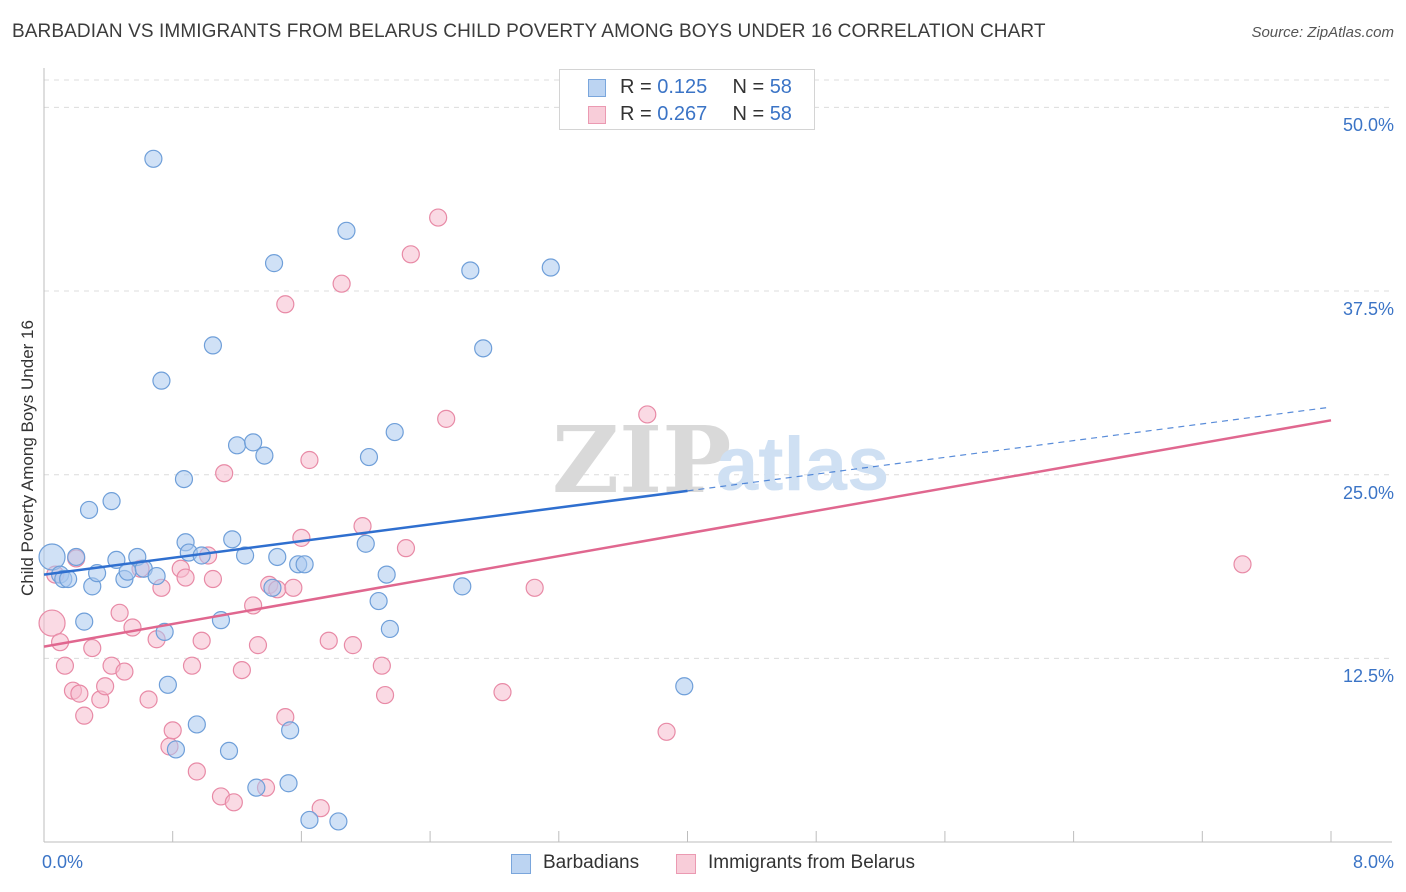 This screenshot has width=1406, height=892. What do you see at coordinates (1368, 309) in the screenshot?
I see `y-tick-label: 37.5%` at bounding box center [1368, 309].